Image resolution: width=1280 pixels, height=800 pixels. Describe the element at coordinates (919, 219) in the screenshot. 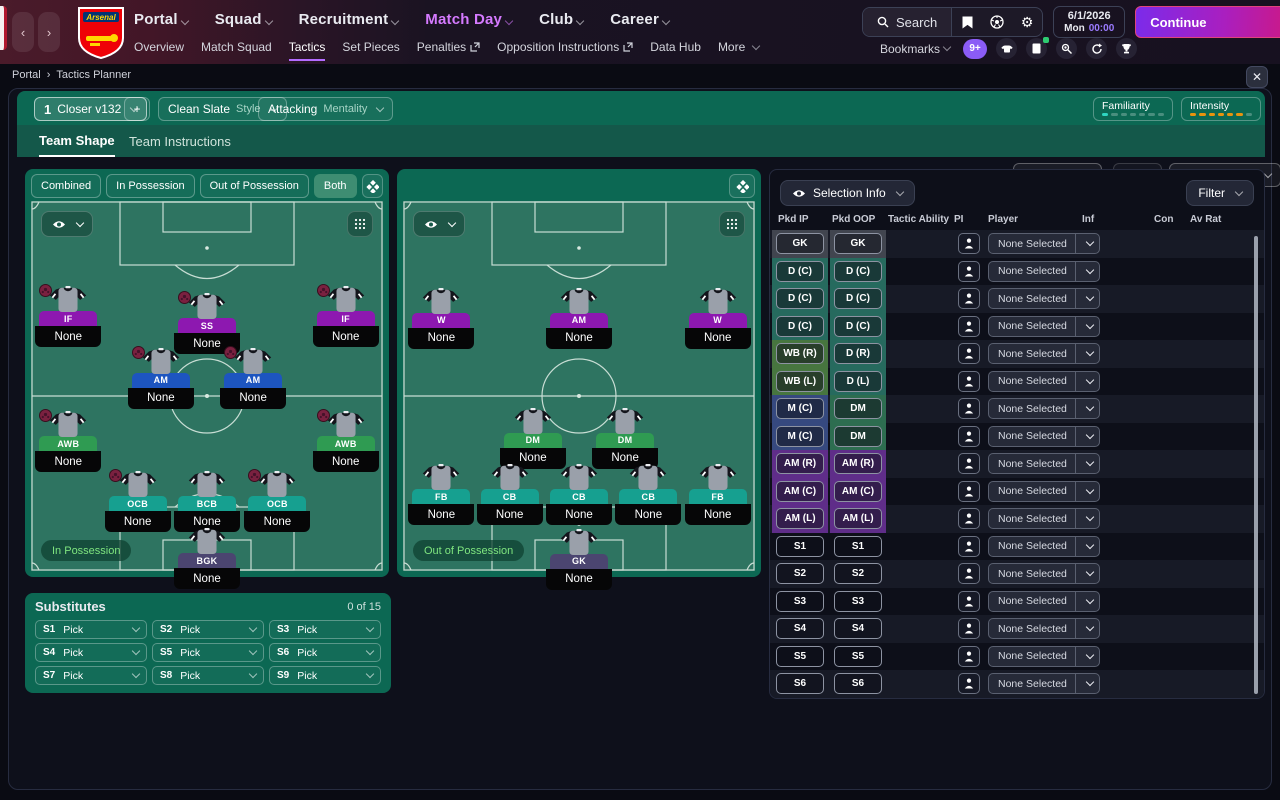

I see `column-header-tactic-ability: Tactic Ability` at that location.